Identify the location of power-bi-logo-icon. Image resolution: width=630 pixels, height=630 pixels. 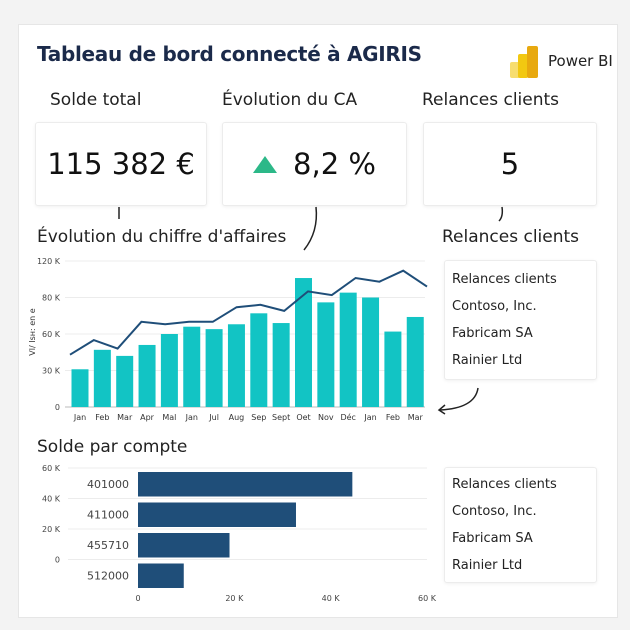
(524, 62).